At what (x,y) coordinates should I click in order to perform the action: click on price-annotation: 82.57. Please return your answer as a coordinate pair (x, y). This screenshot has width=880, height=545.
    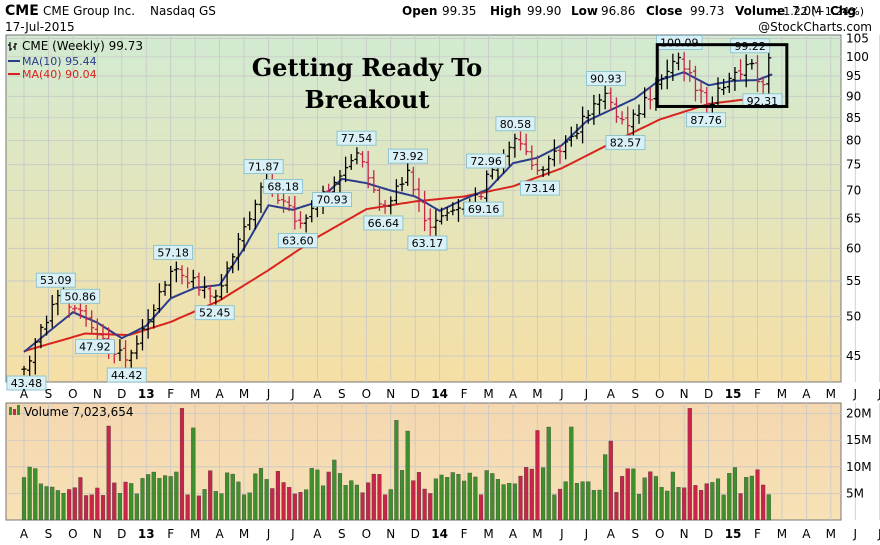
    Looking at the image, I should click on (626, 143).